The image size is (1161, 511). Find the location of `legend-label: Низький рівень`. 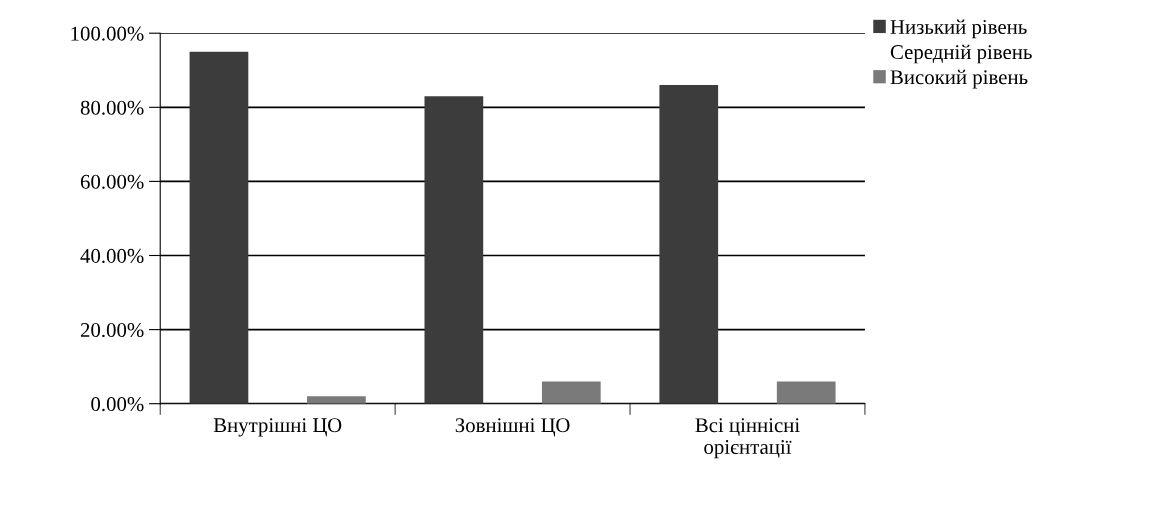

legend-label: Низький рівень is located at coordinates (958, 29).